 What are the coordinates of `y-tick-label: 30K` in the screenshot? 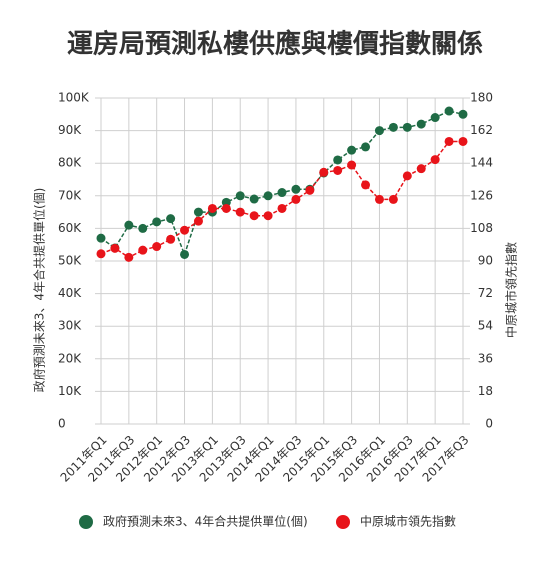 It's located at (70, 326).